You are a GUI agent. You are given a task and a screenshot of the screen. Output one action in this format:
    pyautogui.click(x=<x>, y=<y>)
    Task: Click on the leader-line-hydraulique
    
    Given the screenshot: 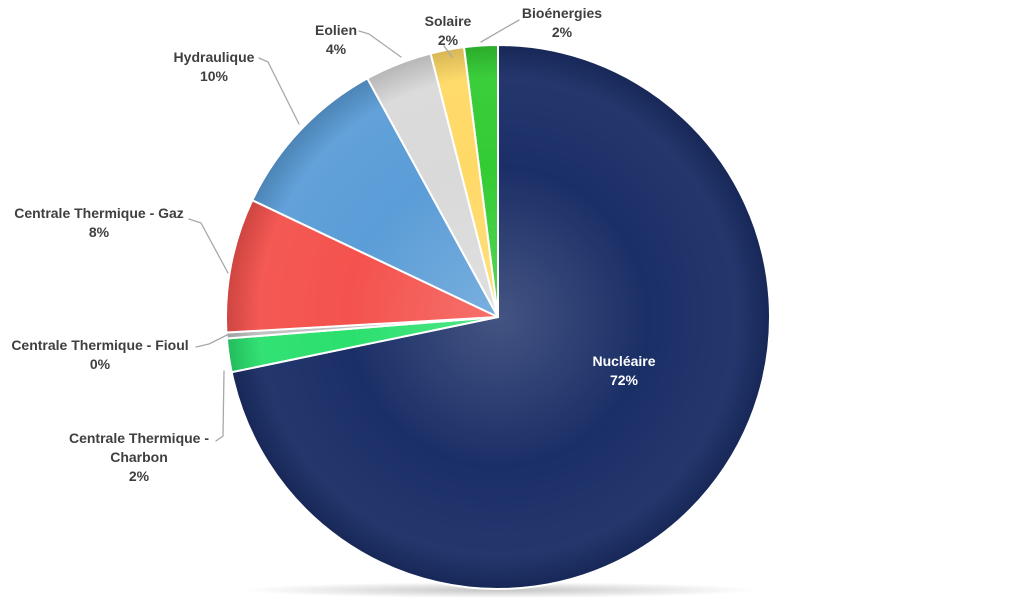 What is the action you would take?
    pyautogui.click(x=279, y=91)
    